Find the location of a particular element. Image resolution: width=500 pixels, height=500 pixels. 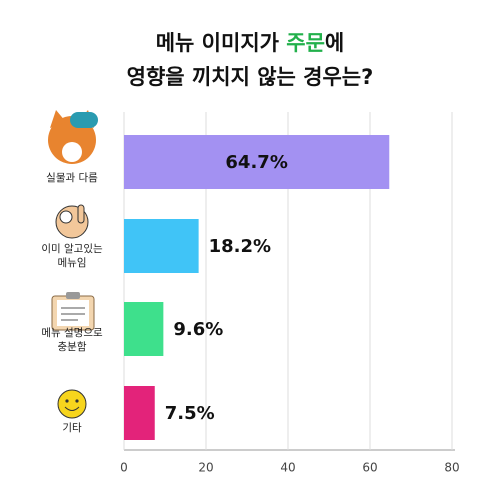

category-label: 기타 is located at coordinates (72, 428).